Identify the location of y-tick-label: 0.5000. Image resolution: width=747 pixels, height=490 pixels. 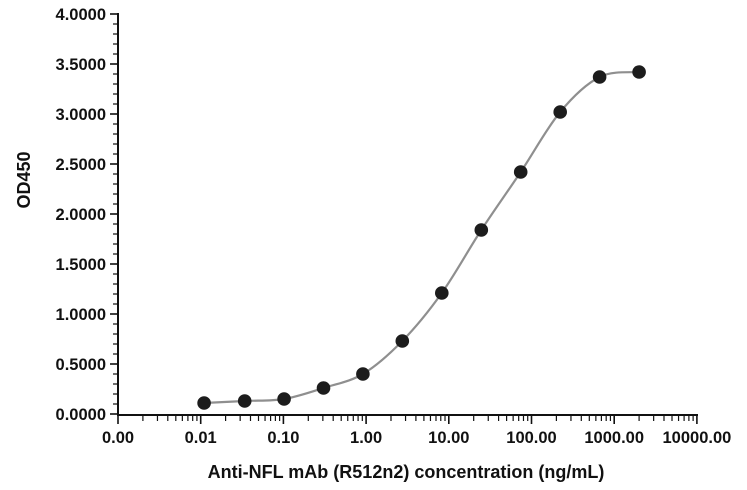
(81, 365).